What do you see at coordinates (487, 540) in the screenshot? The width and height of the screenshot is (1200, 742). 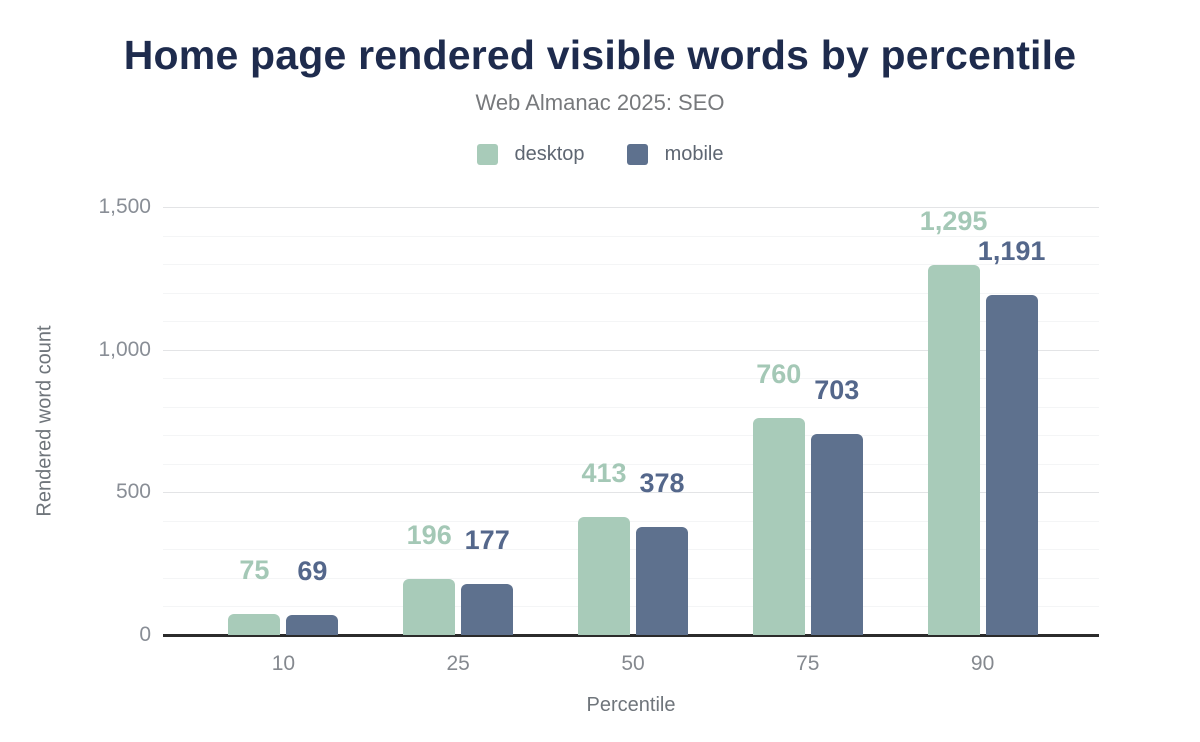 I see `bar-value-mobile-25: 177` at bounding box center [487, 540].